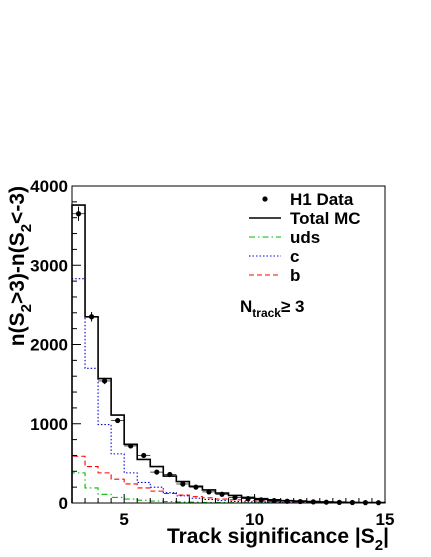 Image resolution: width=431 pixels, height=557 pixels. I want to click on x-axis-label: Track significance |S2|, so click(278, 539).